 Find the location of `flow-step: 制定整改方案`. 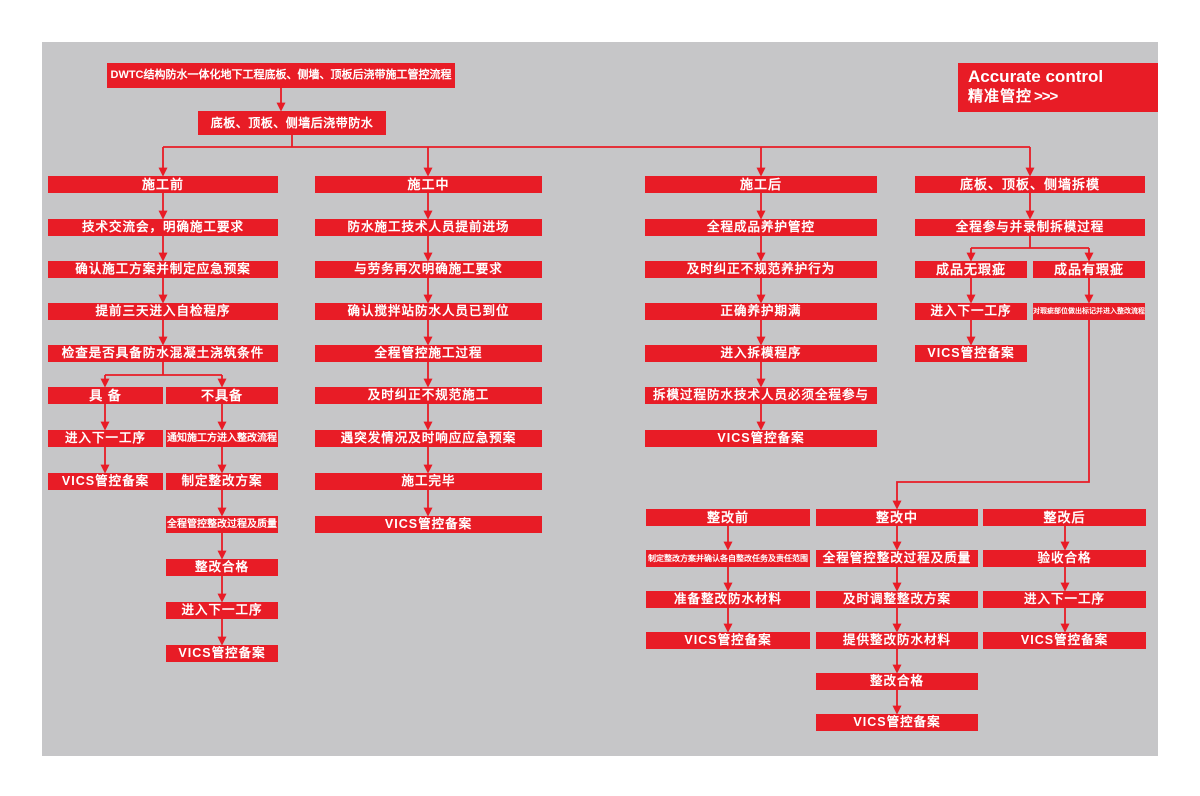

flow-step: 制定整改方案 is located at coordinates (222, 481).